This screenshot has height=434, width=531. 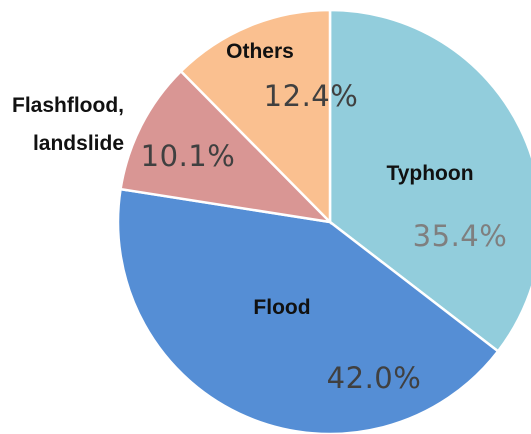 I want to click on slice-label-others: Others, so click(x=260, y=51).